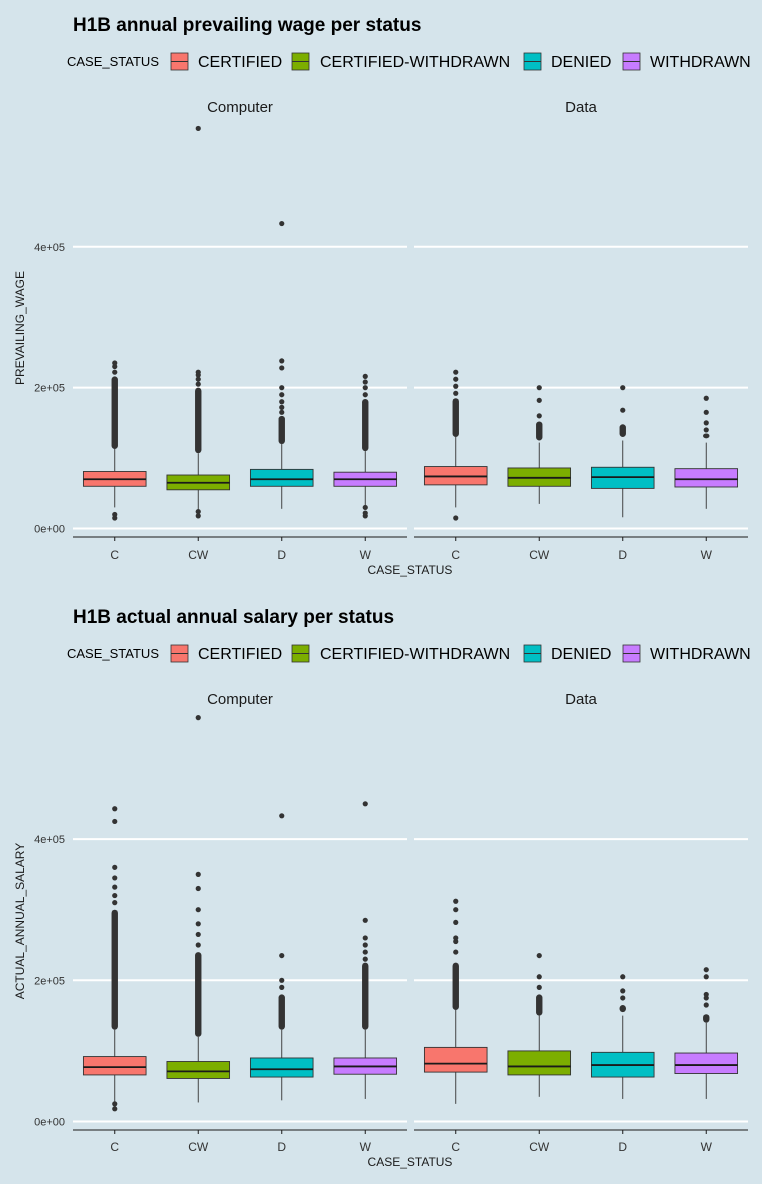 This screenshot has width=762, height=1184. Describe the element at coordinates (410, 1162) in the screenshot. I see `x-axis-label: CASE_STATUS` at that location.